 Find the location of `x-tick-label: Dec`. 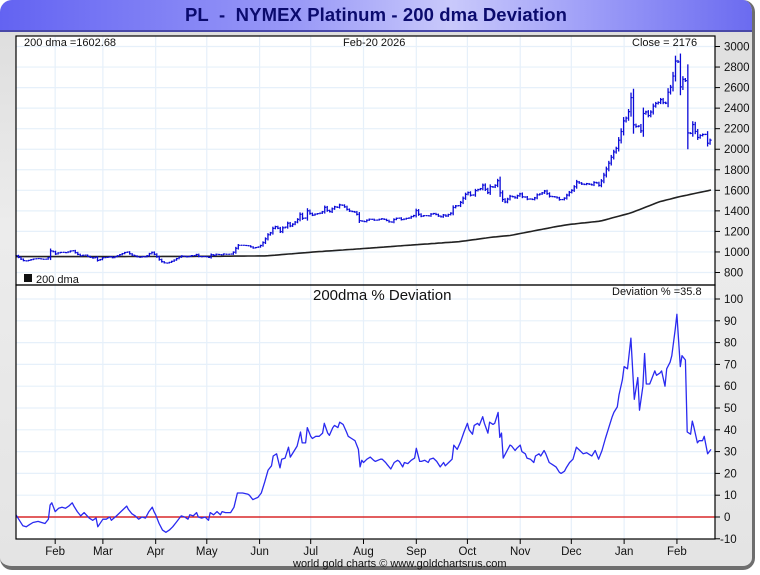

x-tick-label: Dec is located at coordinates (571, 552).